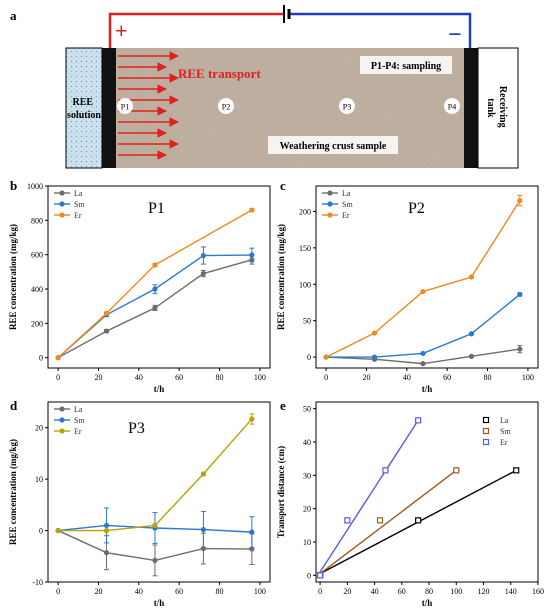  What do you see at coordinates (84, 109) in the screenshot?
I see `ree-solution-label: REE solution` at bounding box center [84, 109].